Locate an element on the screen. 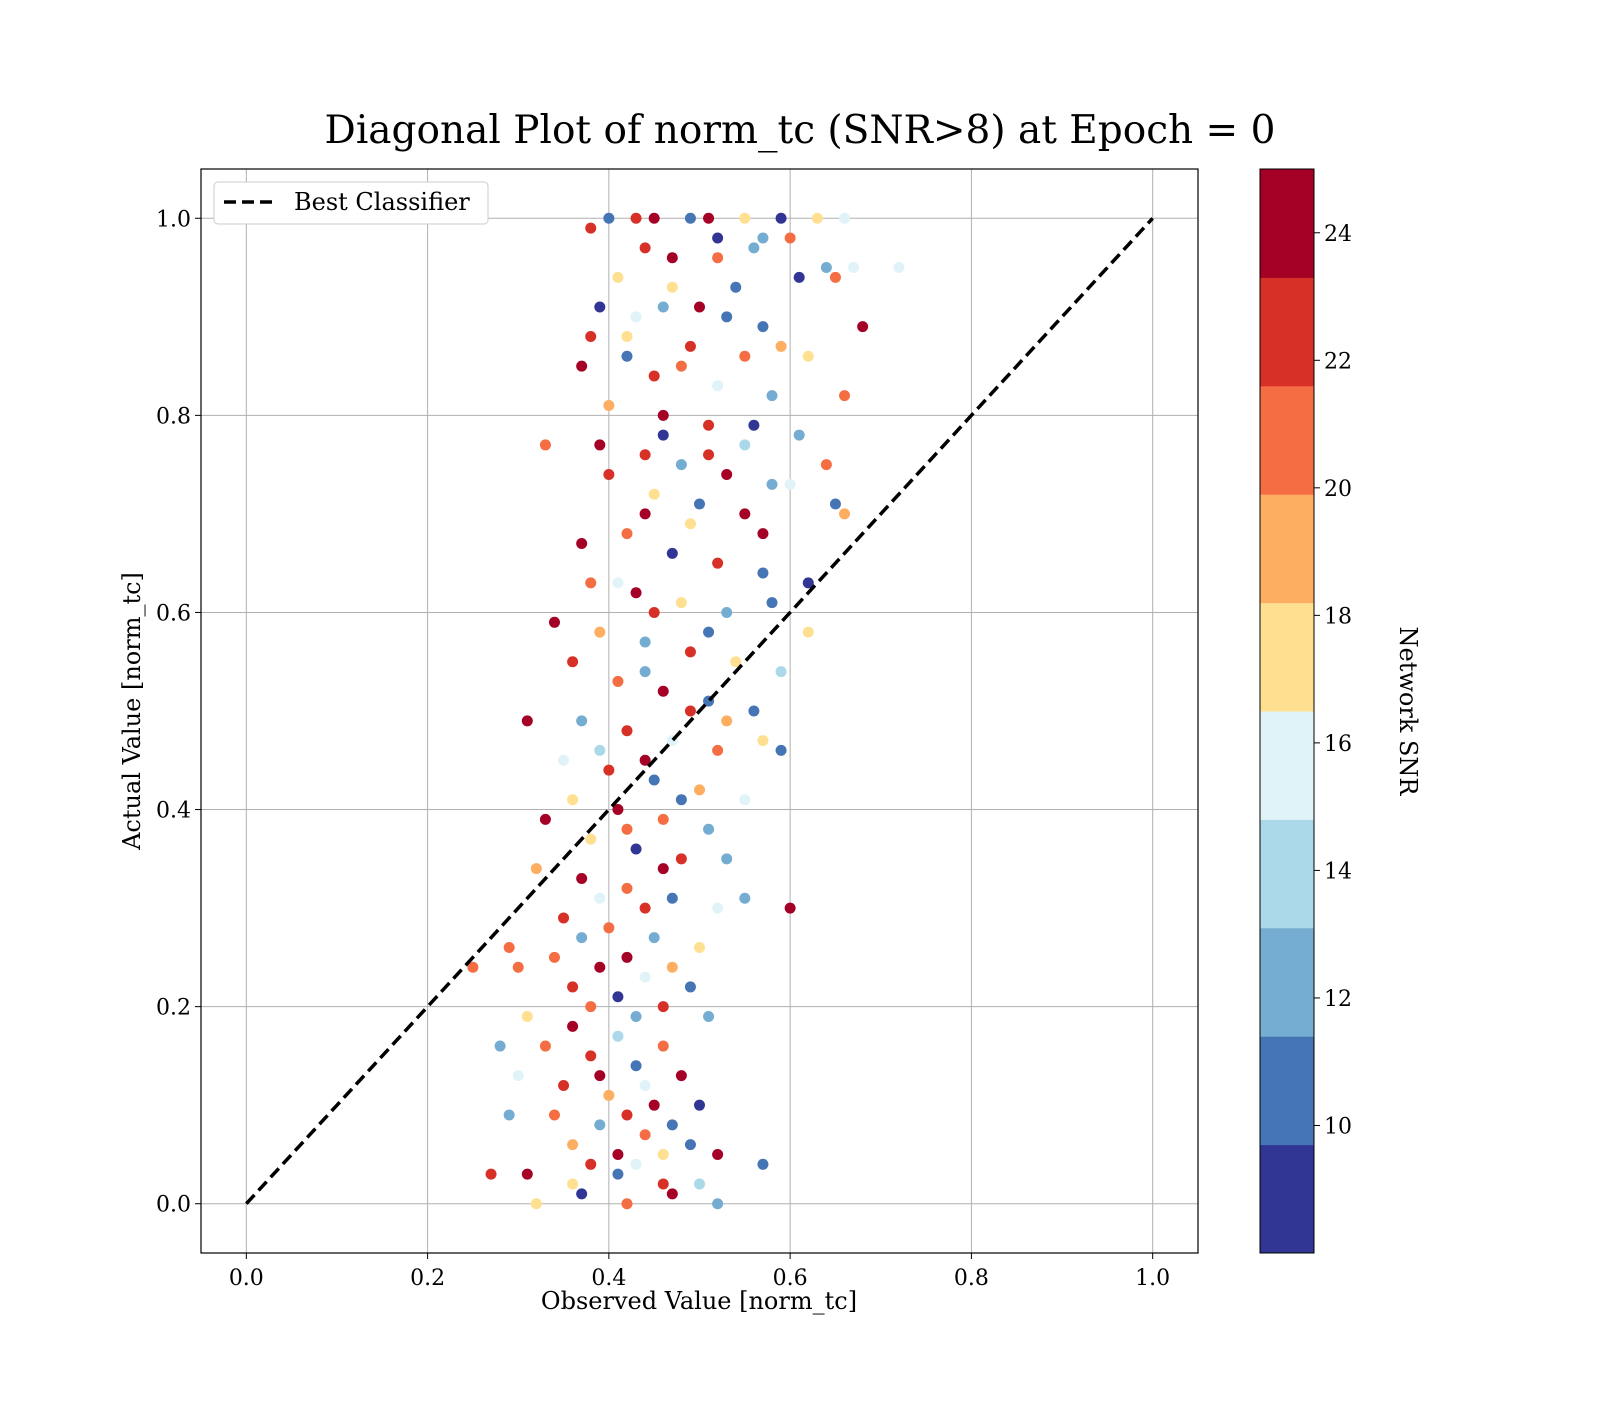  colorbar-tick-label: 22 is located at coordinates (1338, 361).